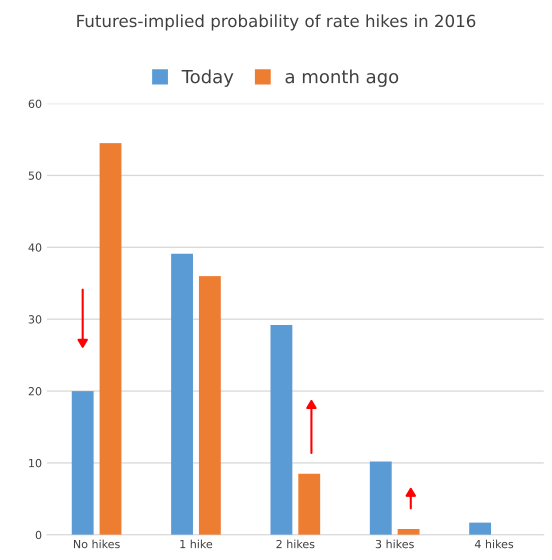 The height and width of the screenshot is (560, 552). Describe the element at coordinates (395, 544) in the screenshot. I see `x-tick-label: 3 hikes` at that location.